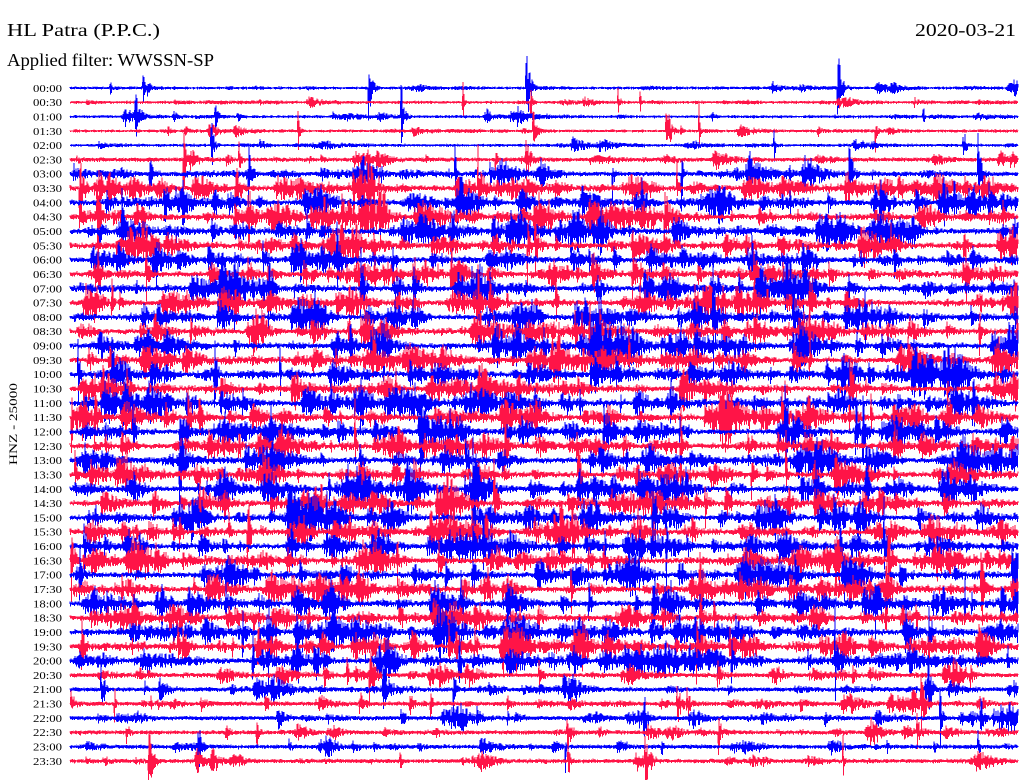  What do you see at coordinates (48, 719) in the screenshot?
I see `row-time-label: 22:00` at bounding box center [48, 719].